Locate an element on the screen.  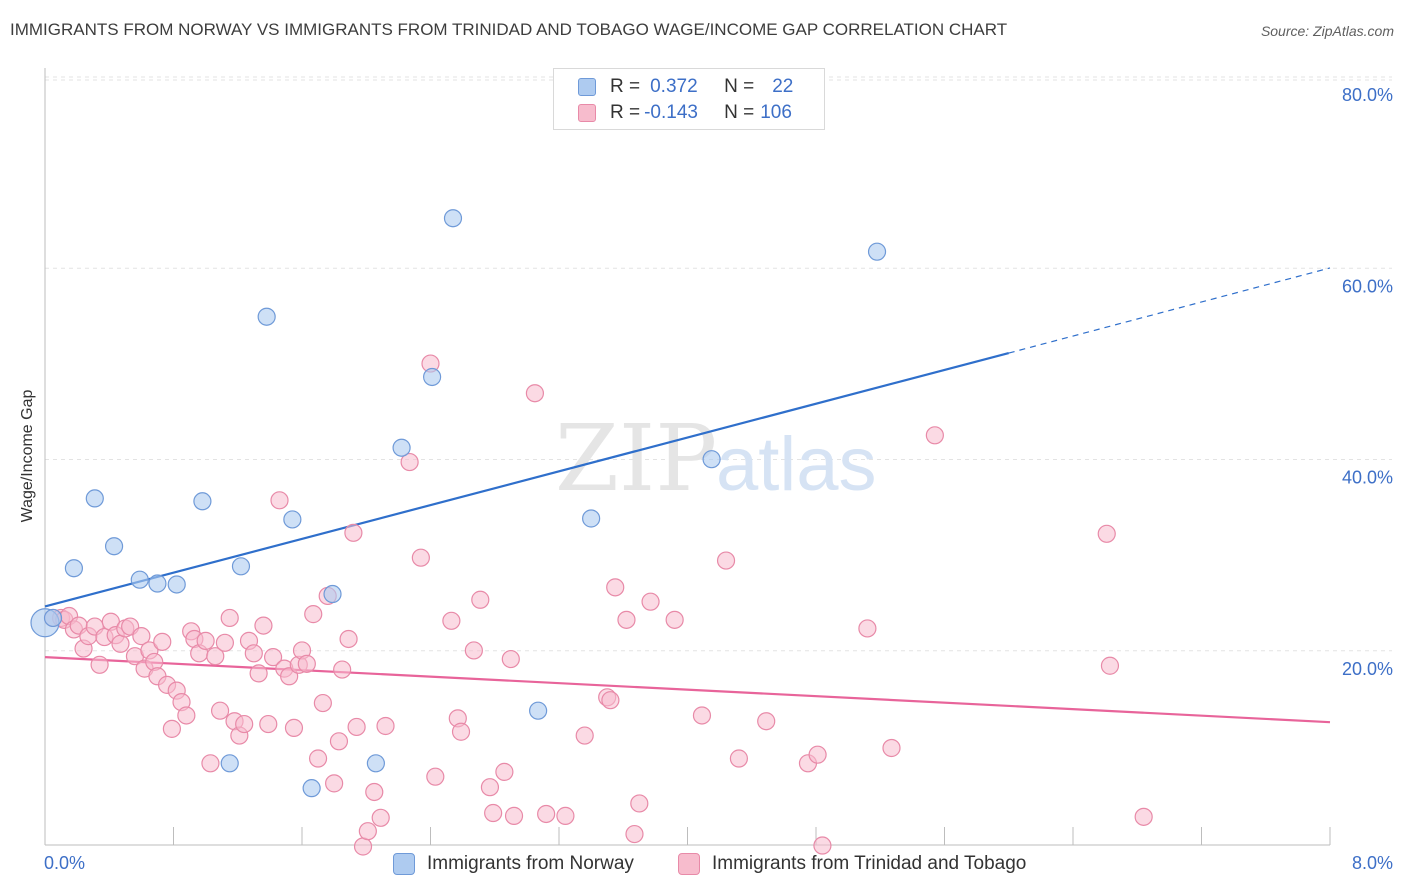
legend-n-value: 106 is located at coordinates (776, 112).